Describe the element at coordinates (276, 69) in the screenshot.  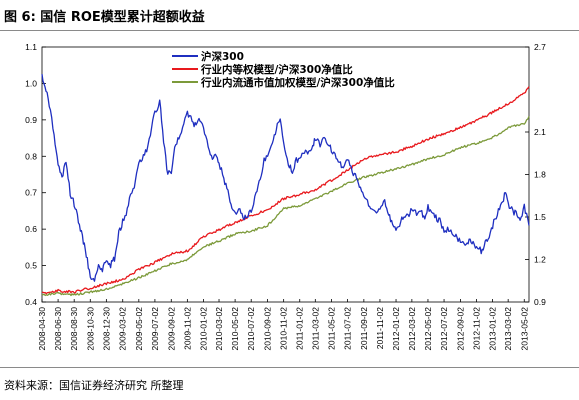
I see `legend-item-equal-weight-label: 行业内等权模型/沪深300净值比` at that location.